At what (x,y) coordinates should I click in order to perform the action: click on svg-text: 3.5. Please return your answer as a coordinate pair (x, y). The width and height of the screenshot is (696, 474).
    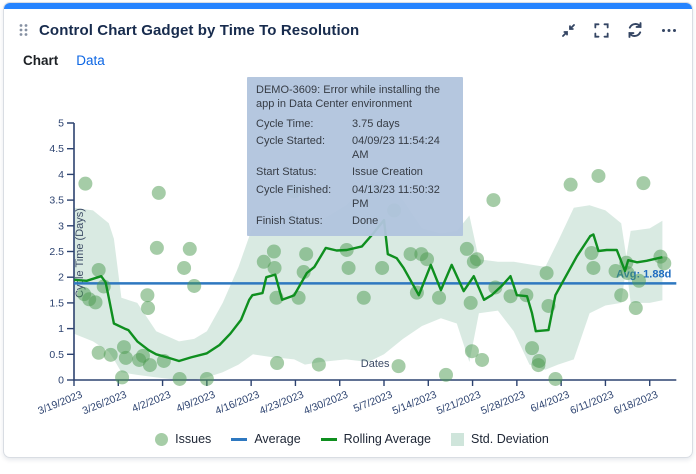
    Looking at the image, I should click on (56, 201).